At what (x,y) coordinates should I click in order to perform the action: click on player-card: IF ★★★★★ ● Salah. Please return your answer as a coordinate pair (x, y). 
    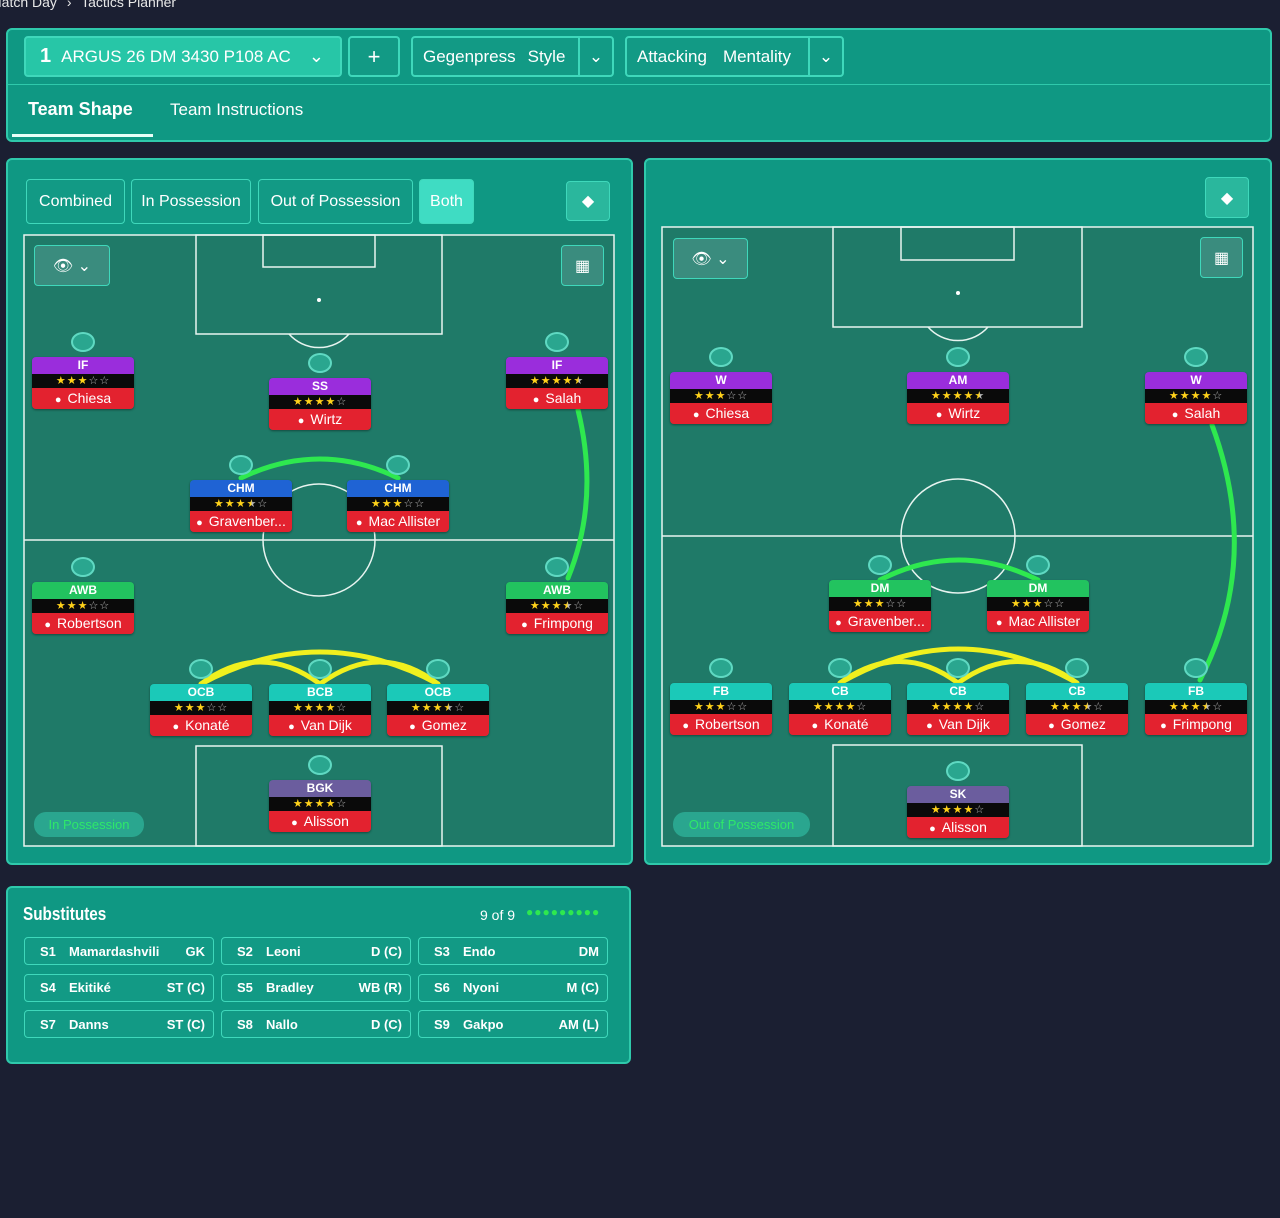
    Looking at the image, I should click on (557, 383).